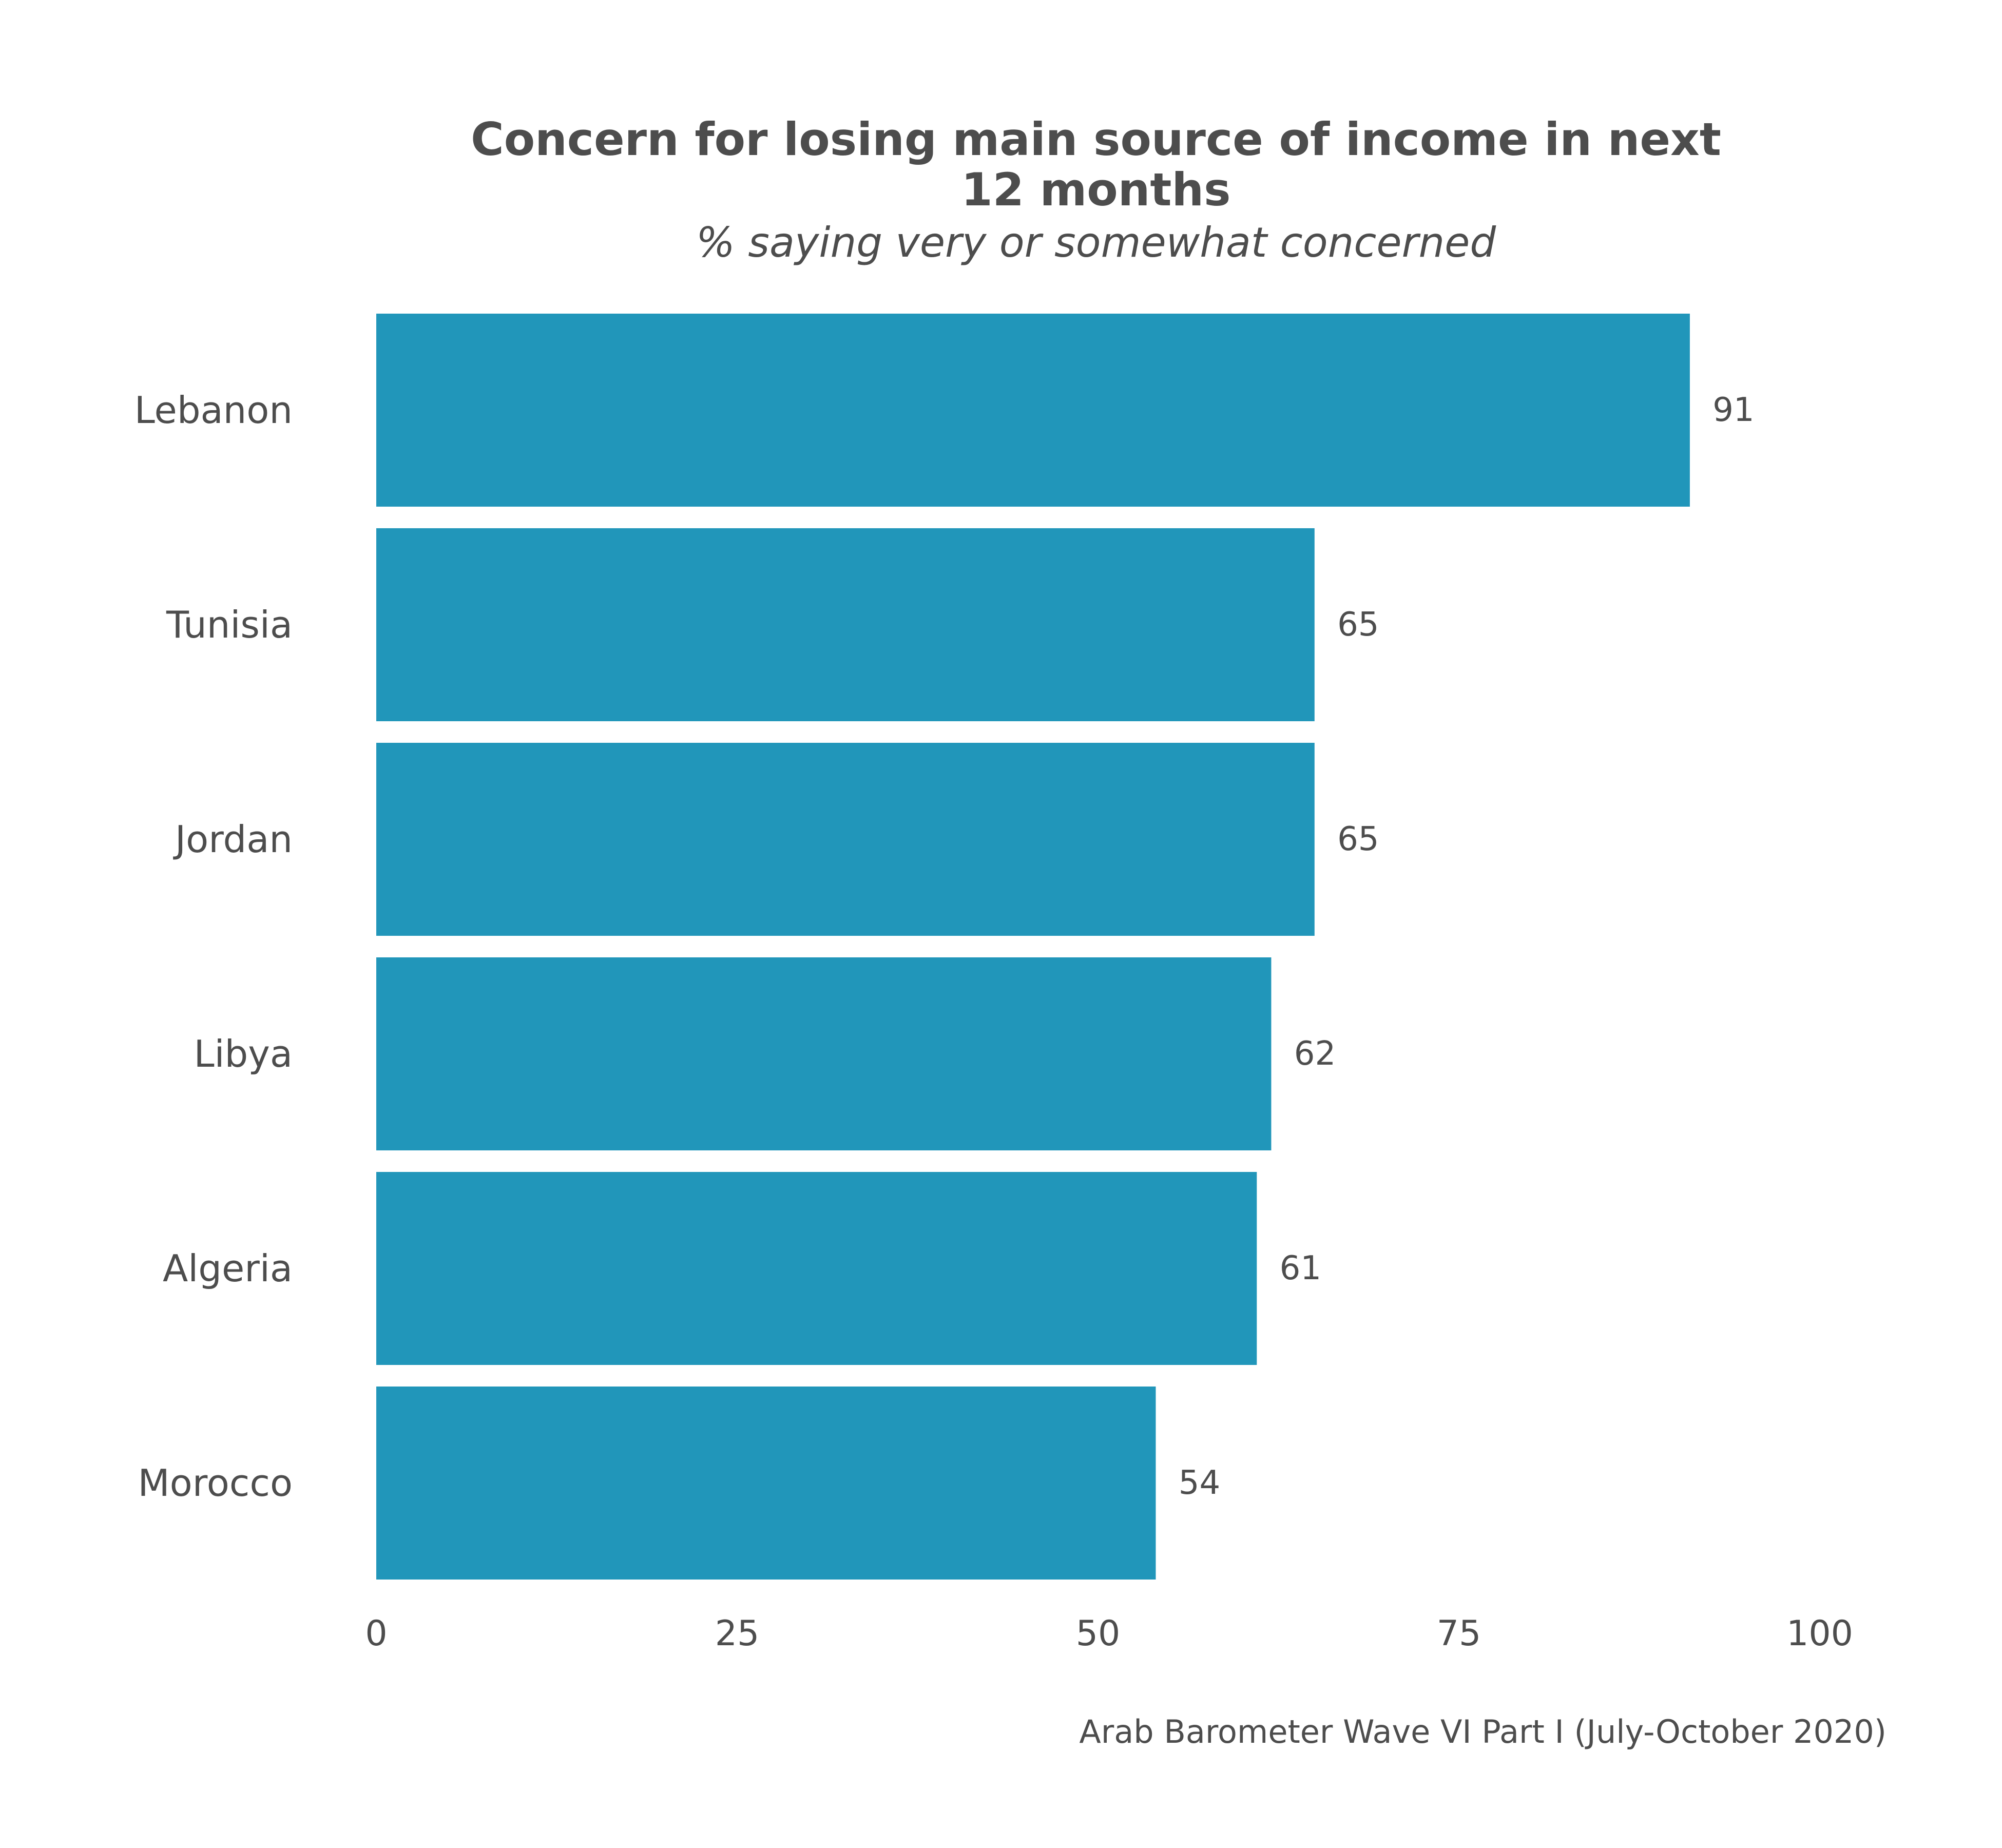 The image size is (2002, 1848). Describe the element at coordinates (824, 1053) in the screenshot. I see `bar-libya` at that location.